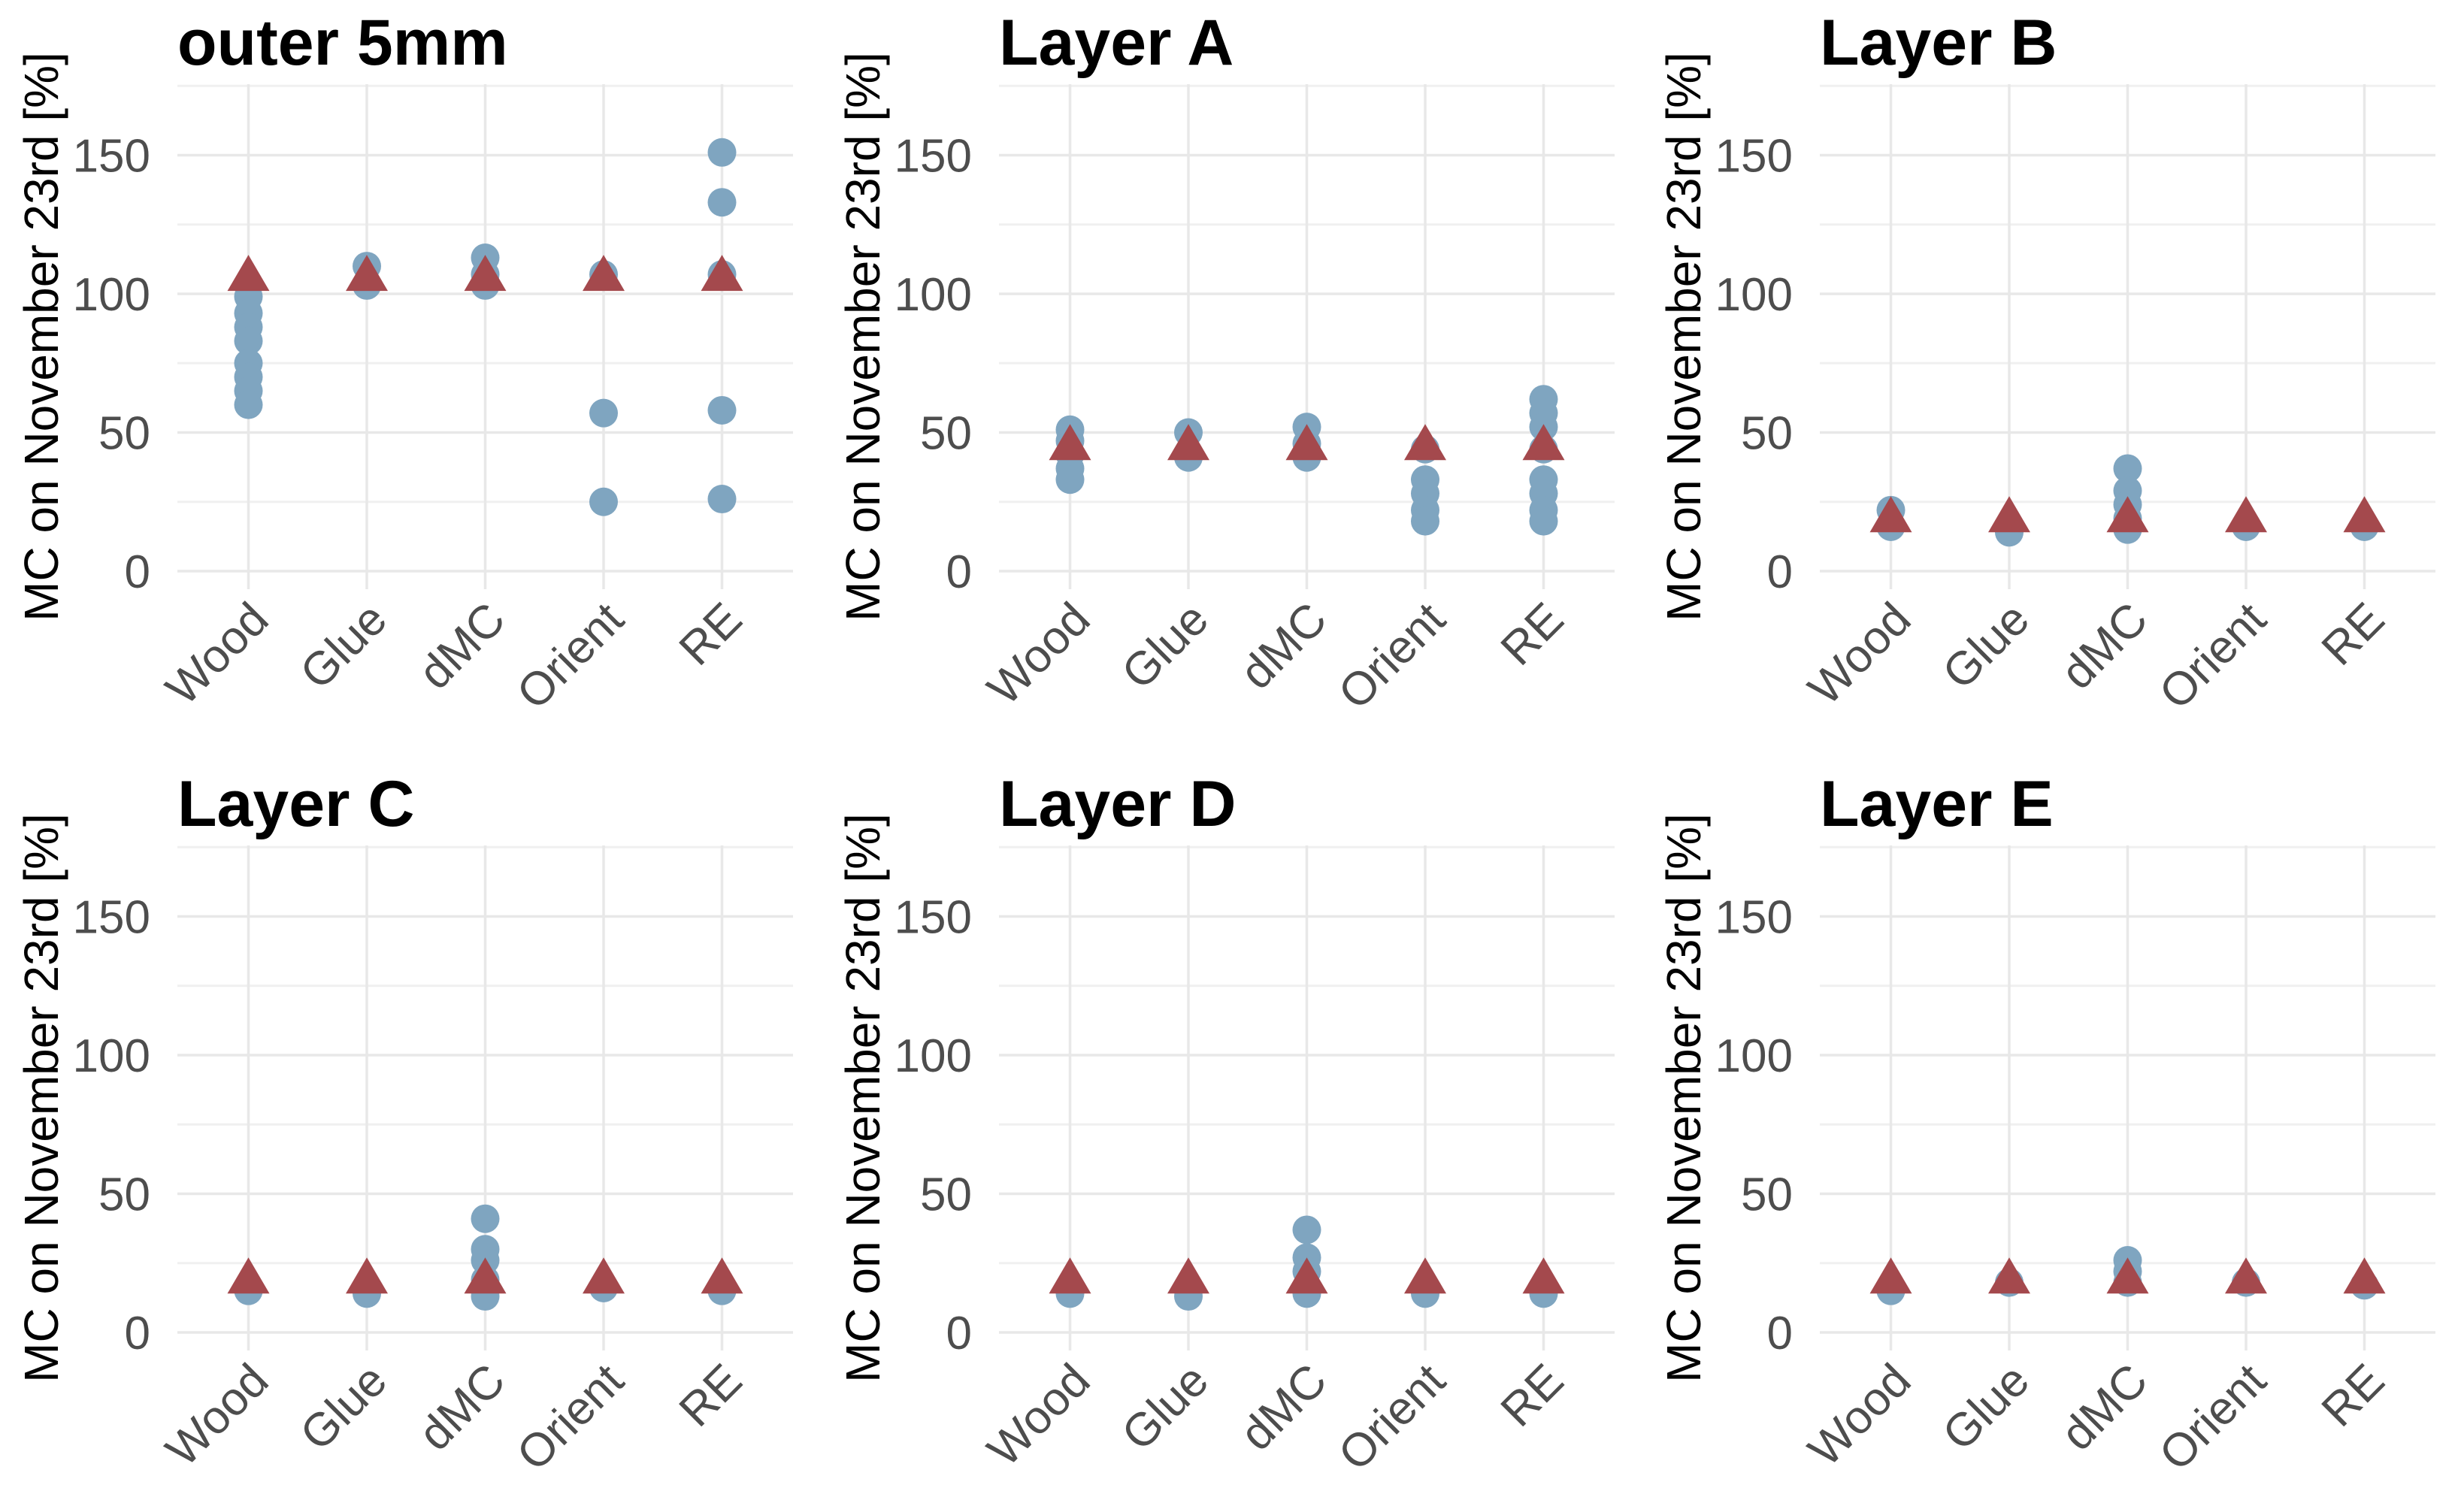  What do you see at coordinates (1116, 43) in the screenshot?
I see `panel-title: Layer A` at bounding box center [1116, 43].